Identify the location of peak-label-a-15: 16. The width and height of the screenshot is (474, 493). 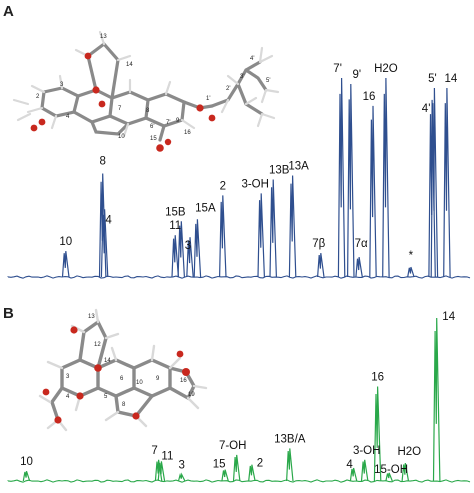
(369, 97).